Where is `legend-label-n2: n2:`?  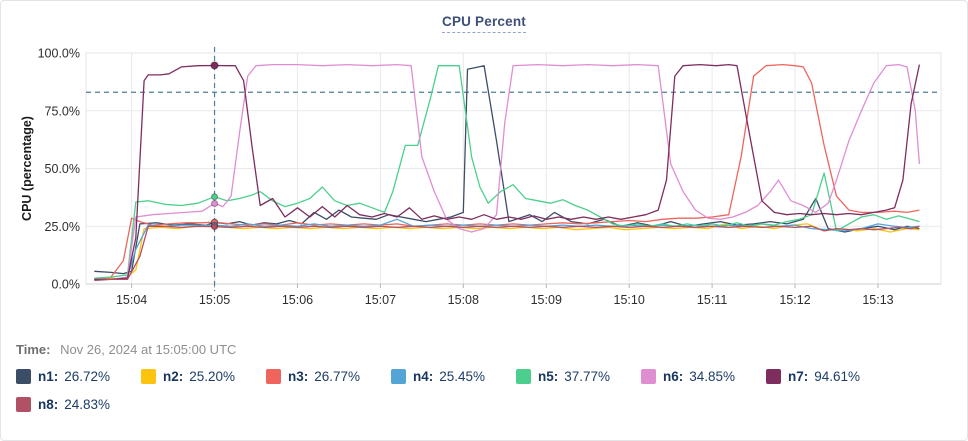
legend-label-n2: n2: is located at coordinates (173, 376).